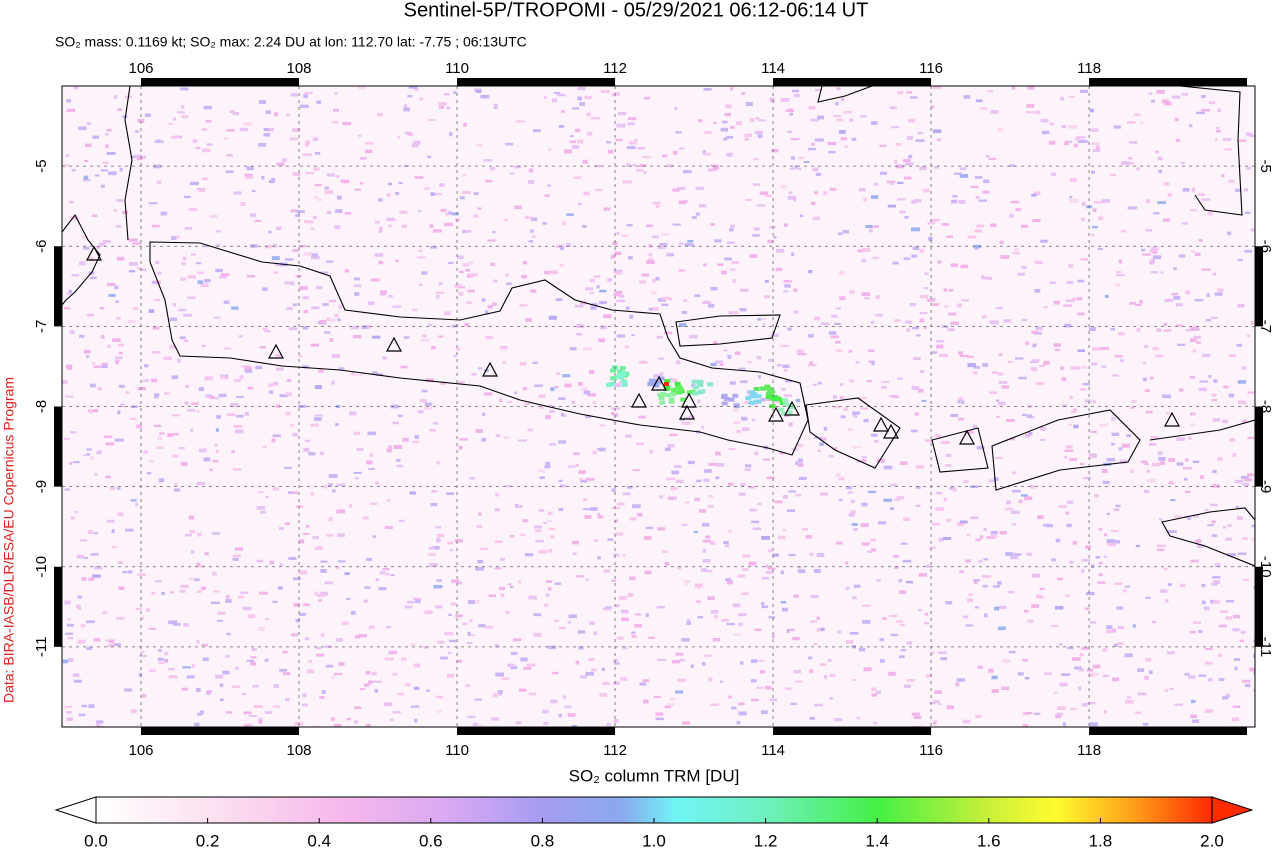 The width and height of the screenshot is (1272, 853). What do you see at coordinates (1232, 810) in the screenshot?
I see `colorbar-over` at bounding box center [1232, 810].